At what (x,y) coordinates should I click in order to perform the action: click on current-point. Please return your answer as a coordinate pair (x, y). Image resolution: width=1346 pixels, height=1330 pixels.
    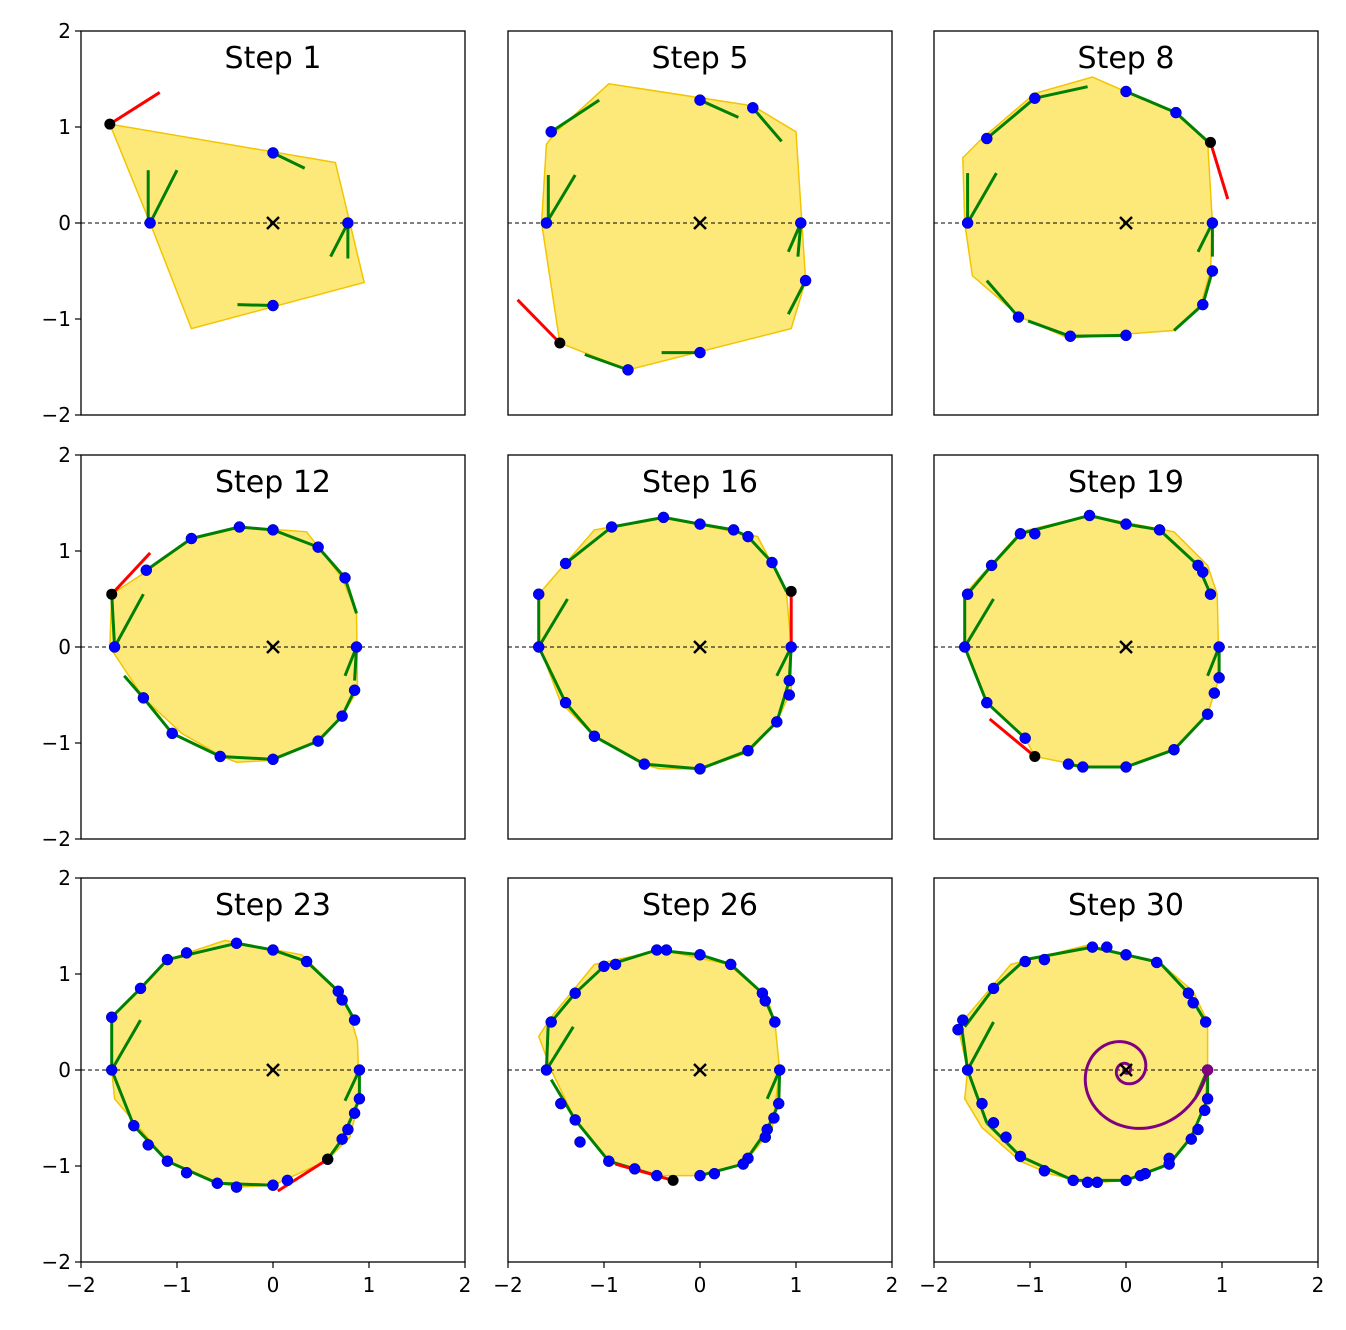
    Looking at the image, I should click on (112, 594).